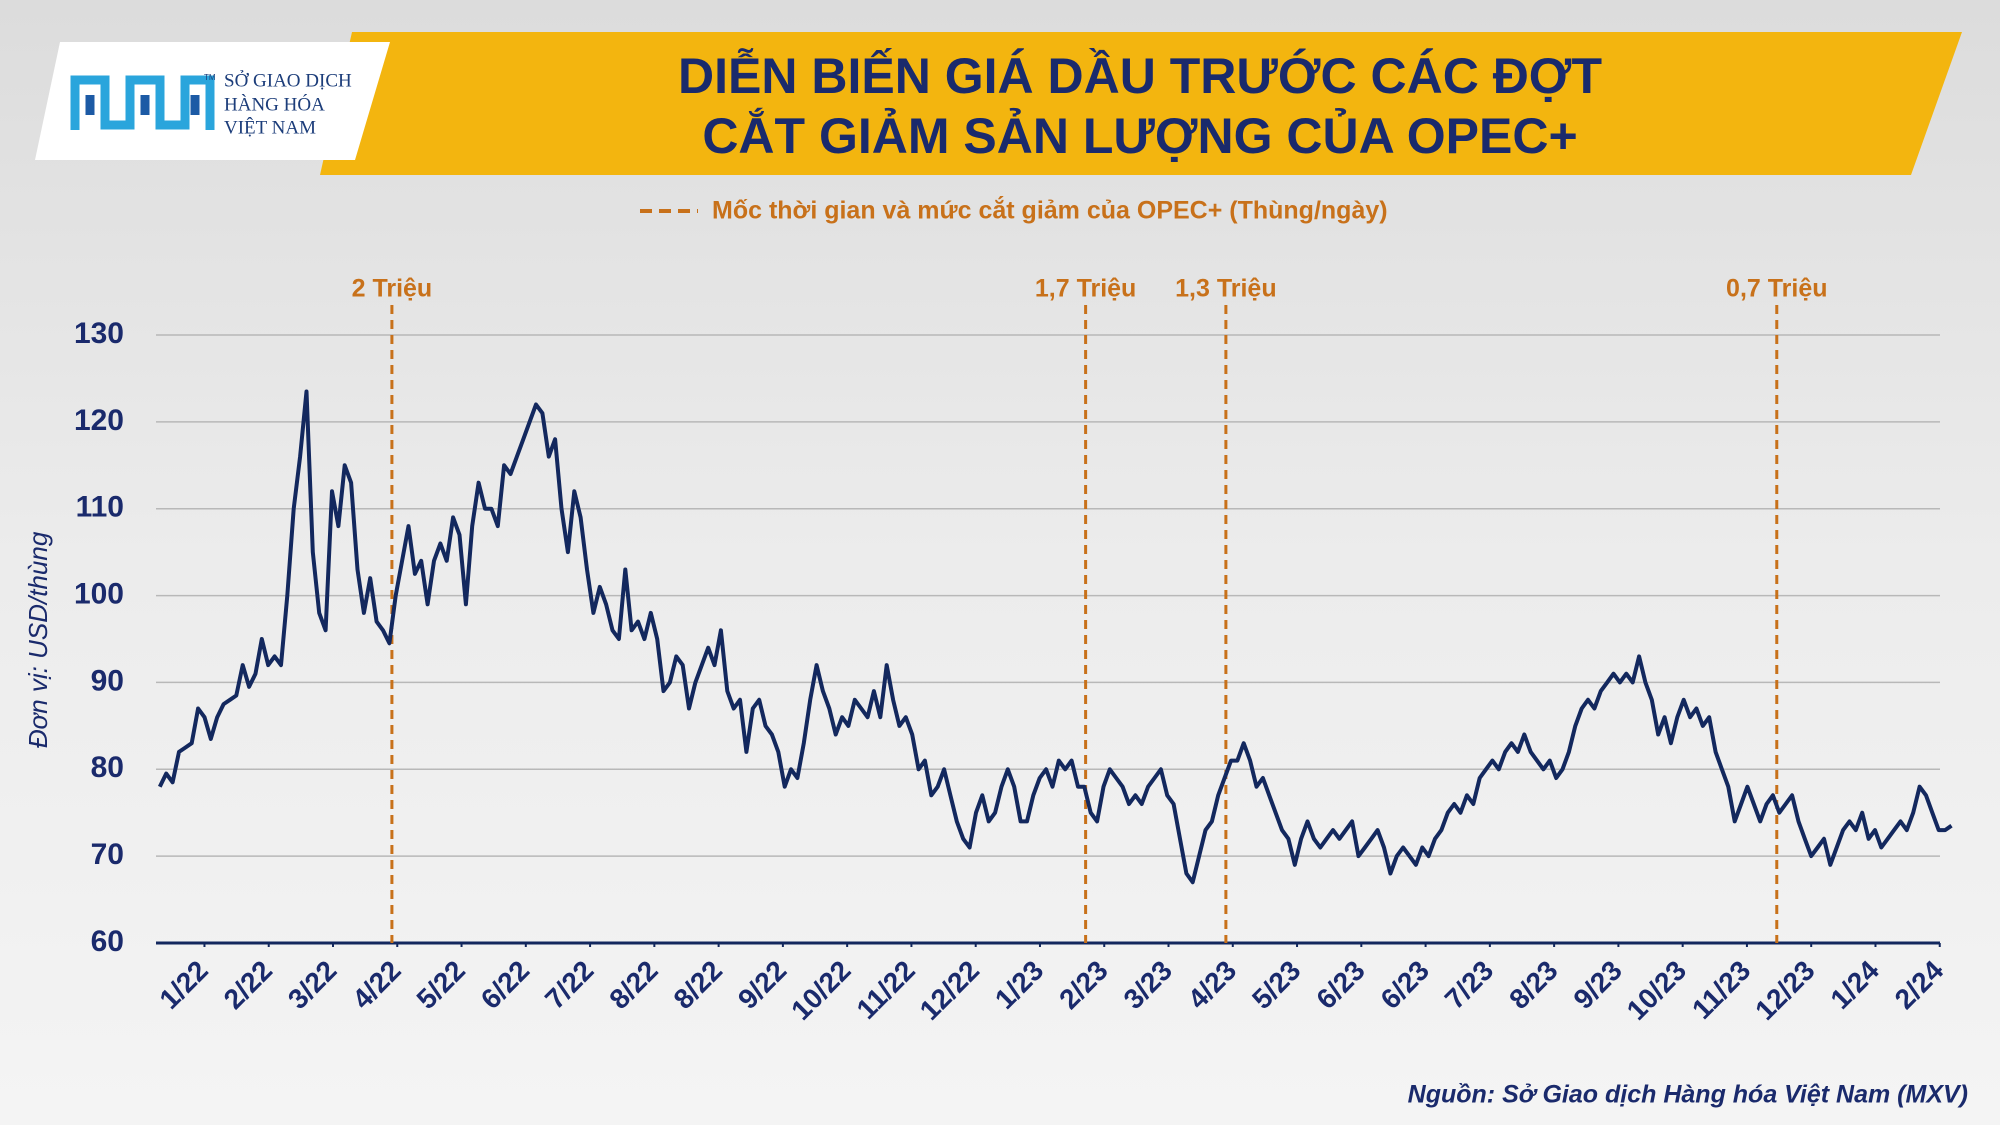  What do you see at coordinates (107, 680) in the screenshot?
I see `y-tick-label: 90` at bounding box center [107, 680].